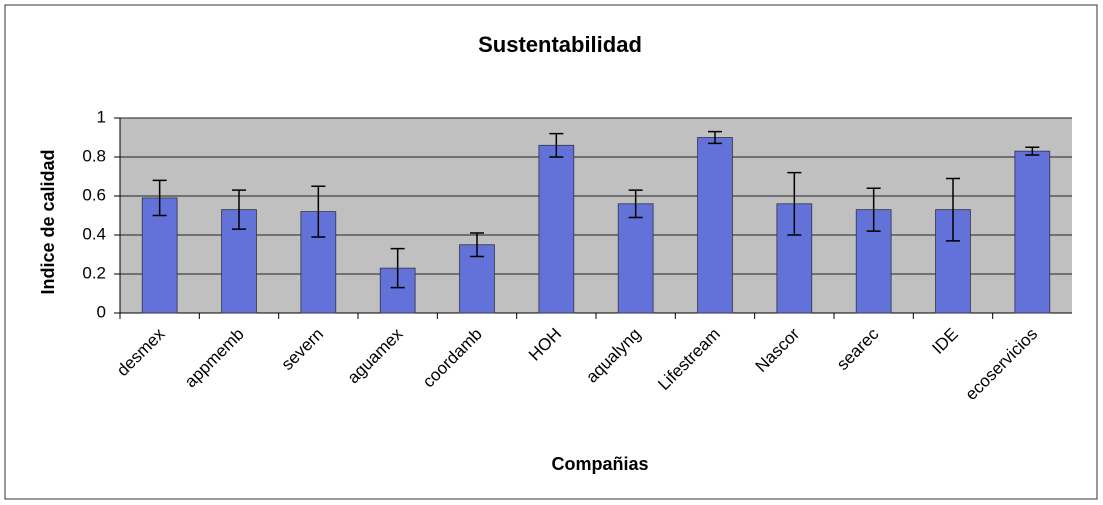 The height and width of the screenshot is (505, 1103). I want to click on y-axis-title: Indice de calidad, so click(48, 221).